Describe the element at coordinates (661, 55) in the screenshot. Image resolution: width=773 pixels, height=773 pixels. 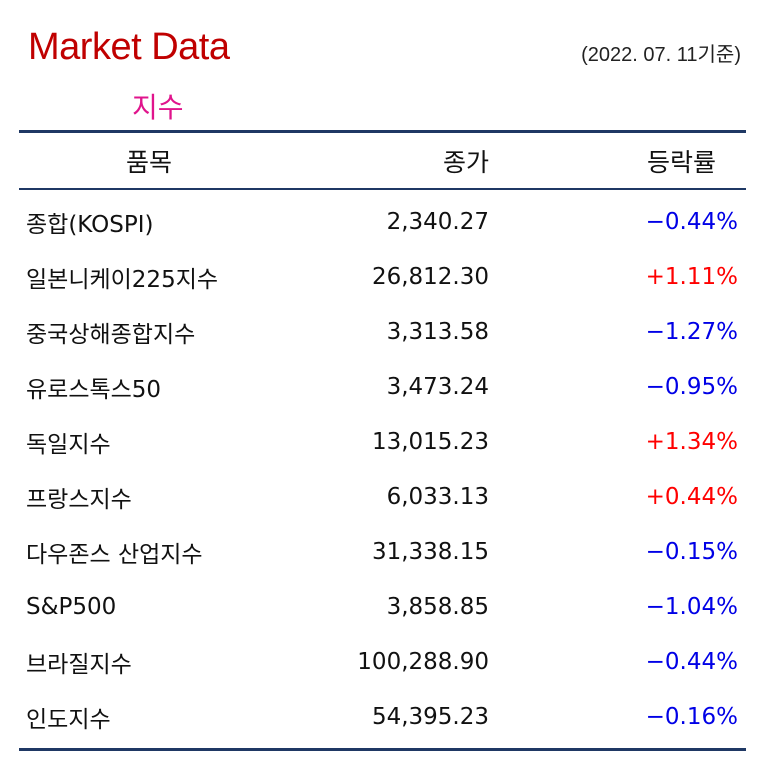
I see `reference-date: (2022. 07. 11기준)` at that location.